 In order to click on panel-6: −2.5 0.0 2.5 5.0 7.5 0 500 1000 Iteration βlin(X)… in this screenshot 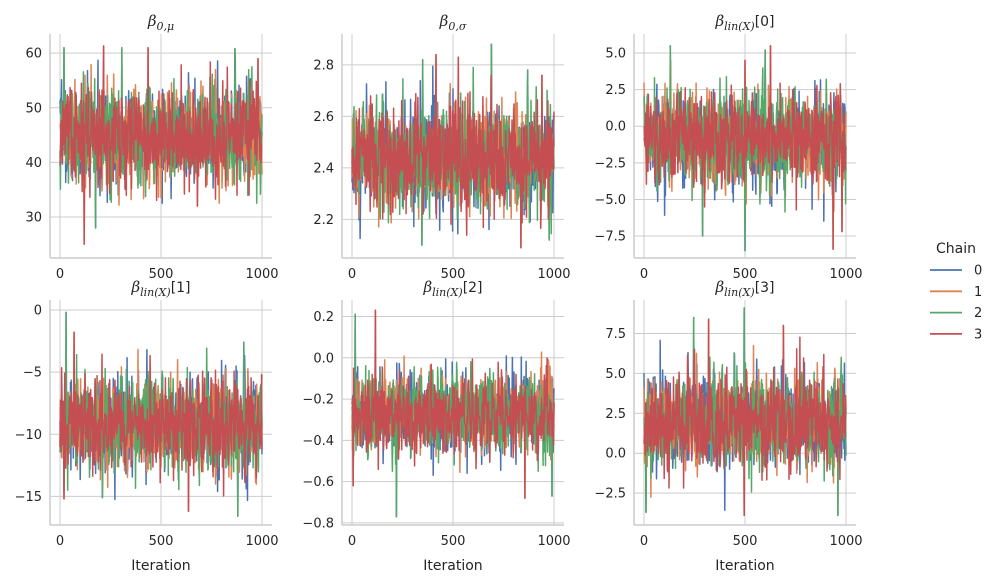, I will do `click(728, 426)`.